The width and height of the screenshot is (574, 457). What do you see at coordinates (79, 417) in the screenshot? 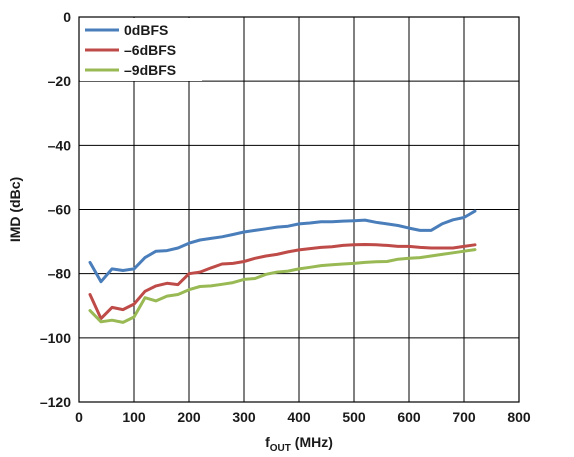
I see `x-tick-label: 0` at bounding box center [79, 417].